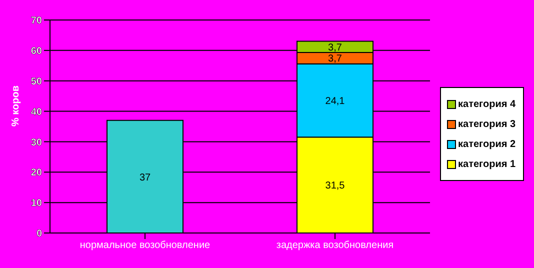  I want to click on y-tick-label: 10, so click(36, 204).